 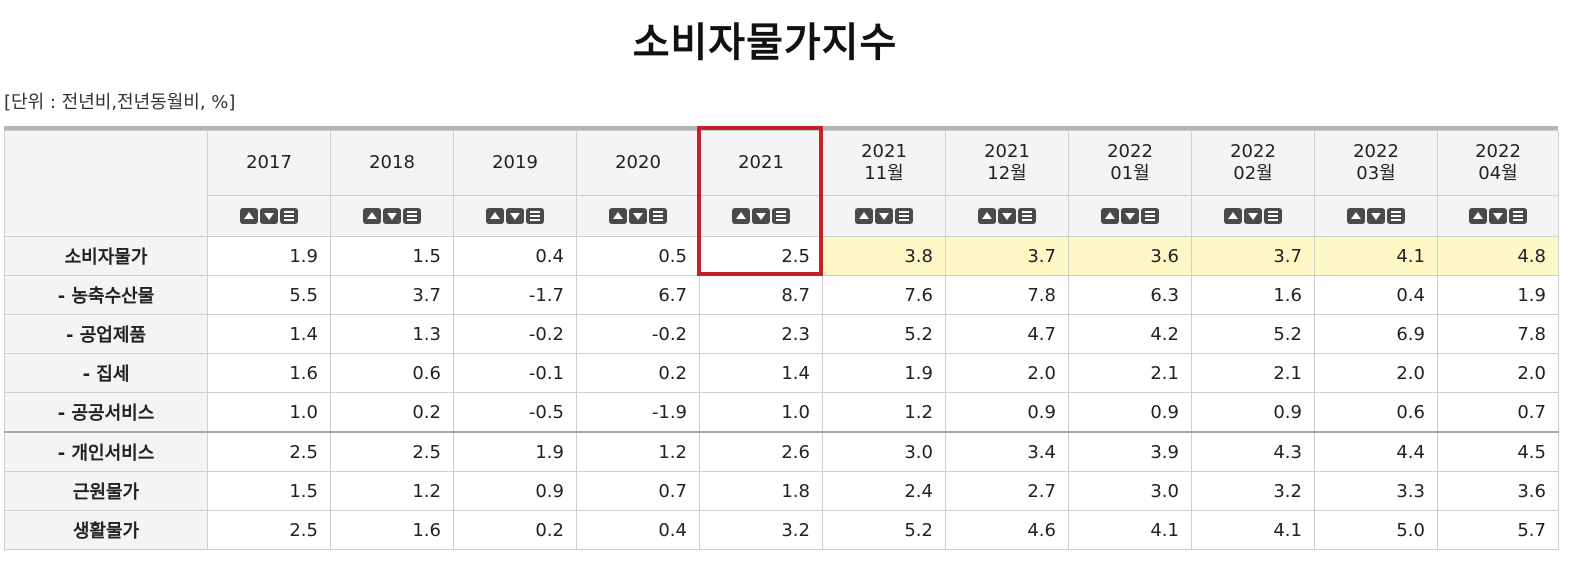 I want to click on value-cell: 0.4, so click(x=515, y=256).